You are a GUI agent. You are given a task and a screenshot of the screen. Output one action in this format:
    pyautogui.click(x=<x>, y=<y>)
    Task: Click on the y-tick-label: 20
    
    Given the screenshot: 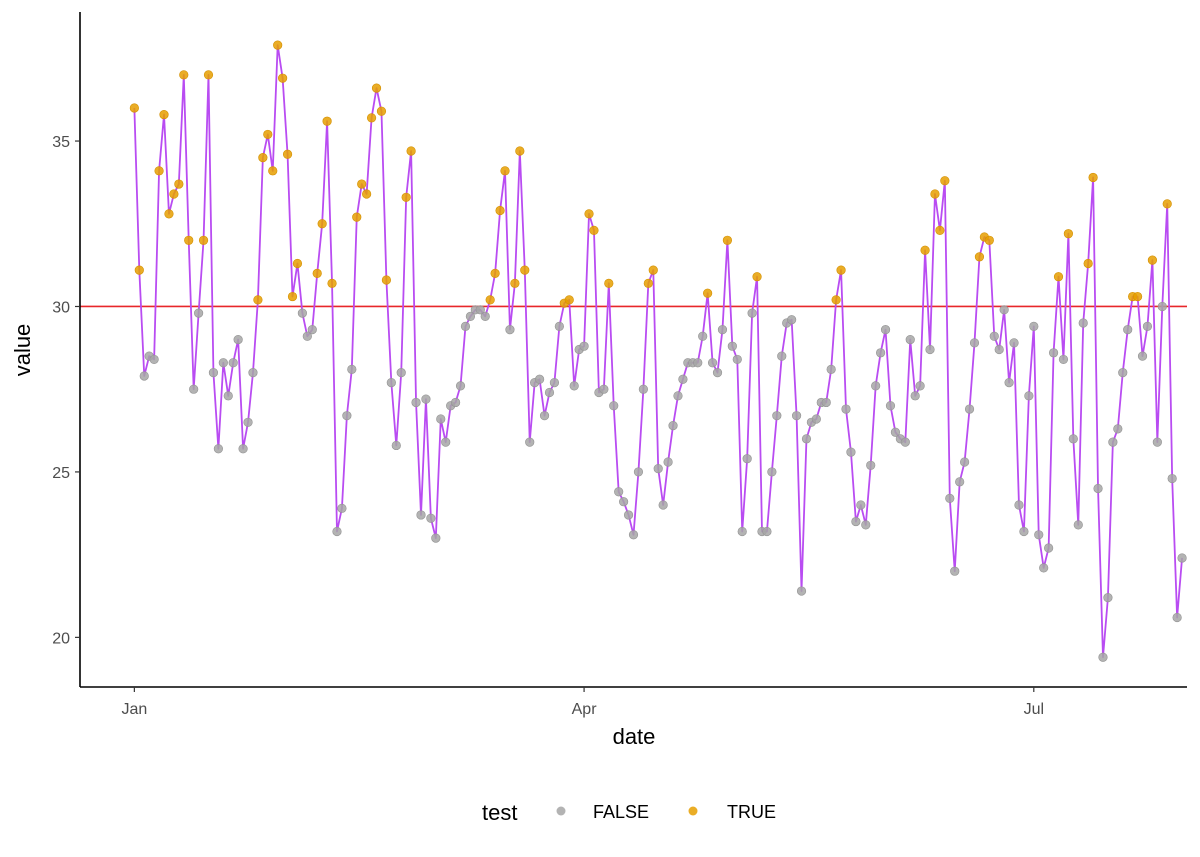 What is the action you would take?
    pyautogui.click(x=61, y=638)
    